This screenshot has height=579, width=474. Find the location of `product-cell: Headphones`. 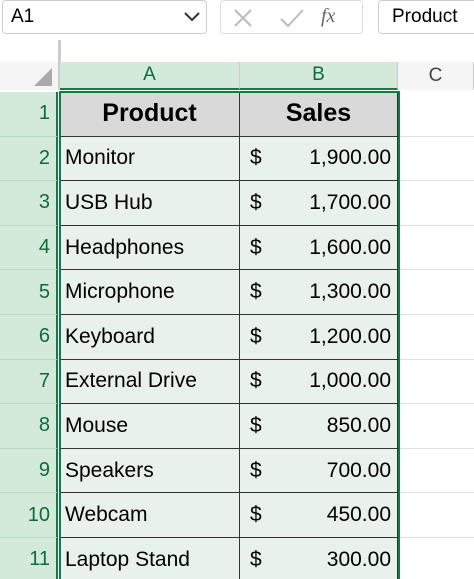

product-cell: Headphones is located at coordinates (150, 248).